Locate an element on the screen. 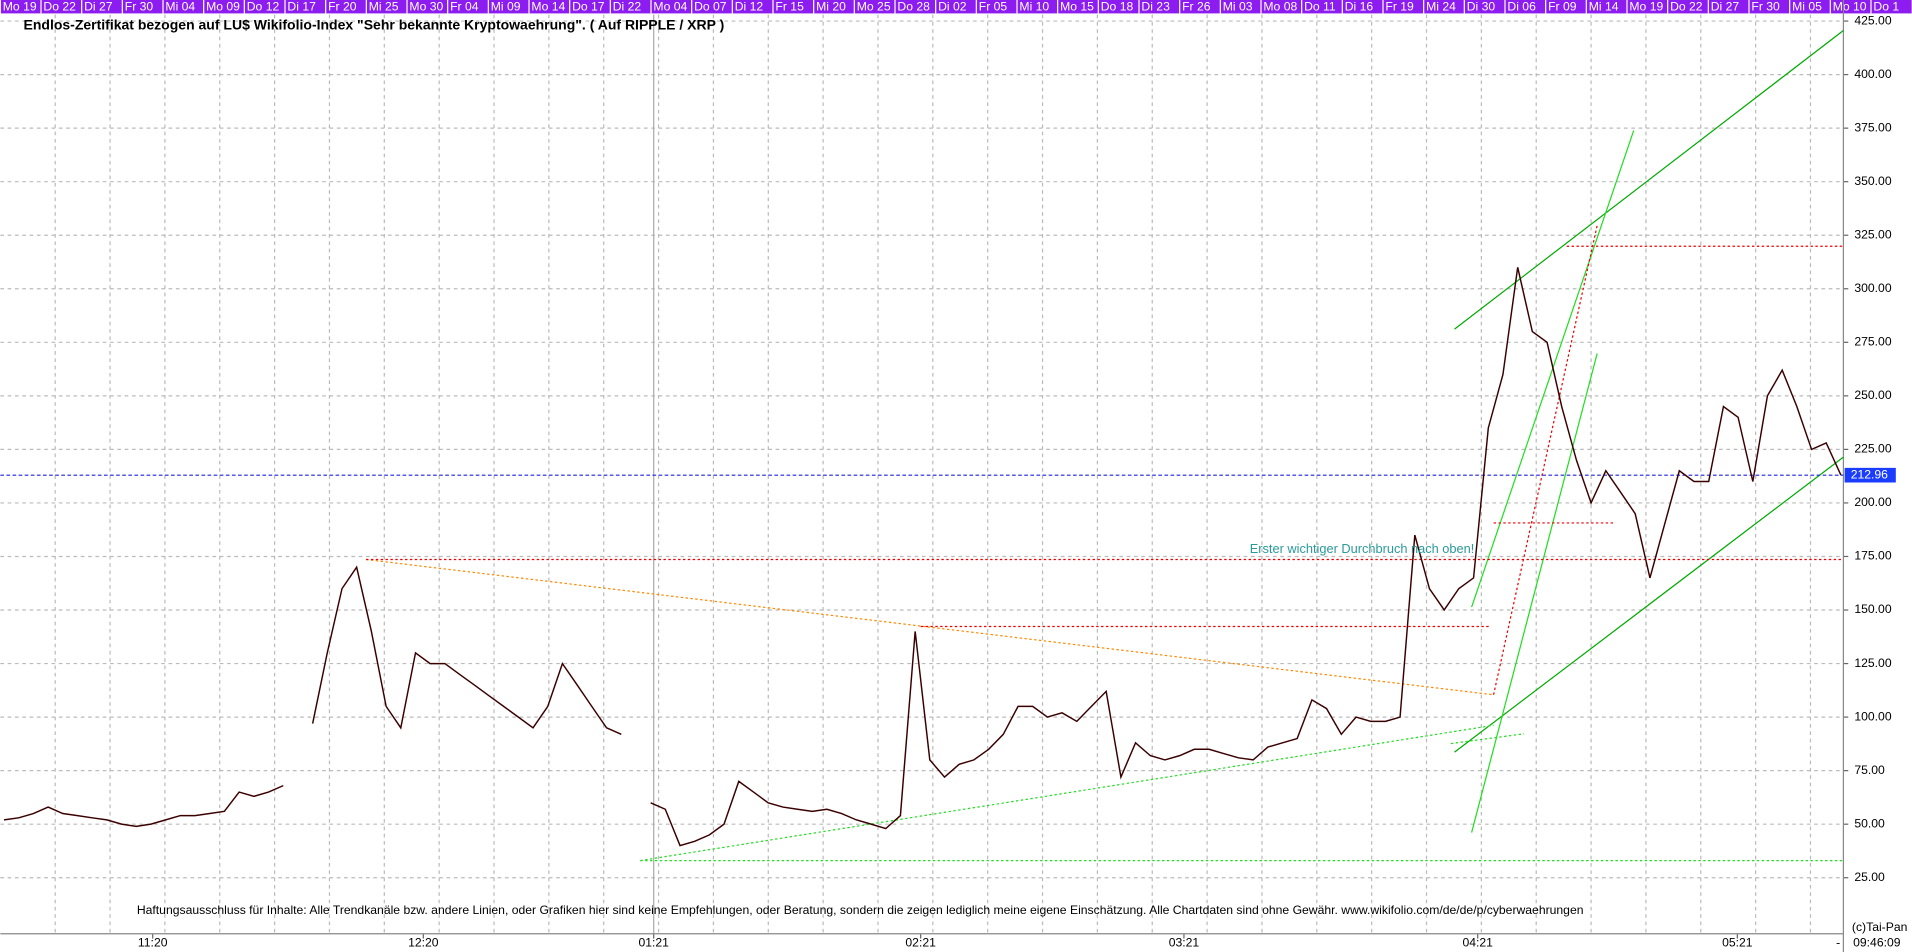 The height and width of the screenshot is (952, 1912). top-date: Mi 03 is located at coordinates (1238, 7).